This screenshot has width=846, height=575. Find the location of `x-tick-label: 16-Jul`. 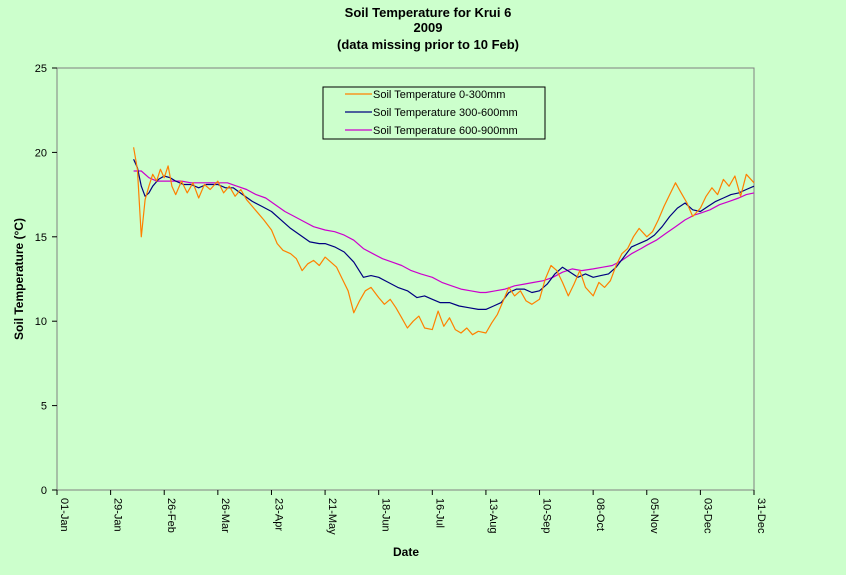

x-tick-label: 16-Jul is located at coordinates (439, 513).